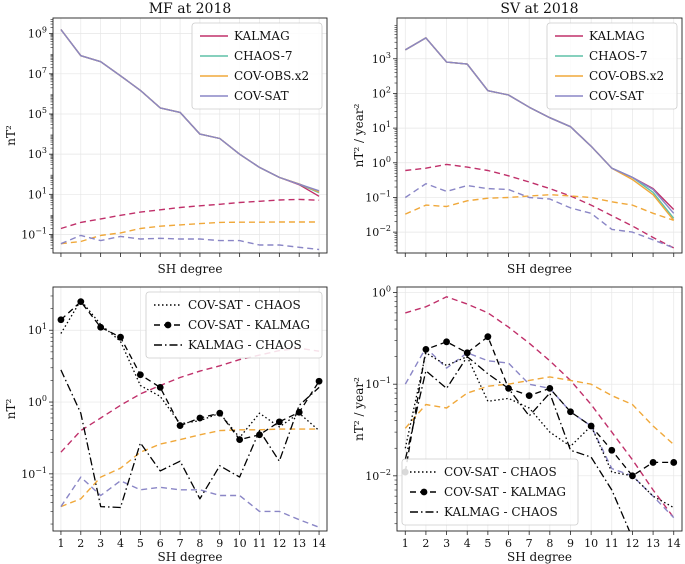 This screenshot has height=564, width=685. I want to click on p2-legend-label-cov-sat: COV-SAT, so click(616, 96).